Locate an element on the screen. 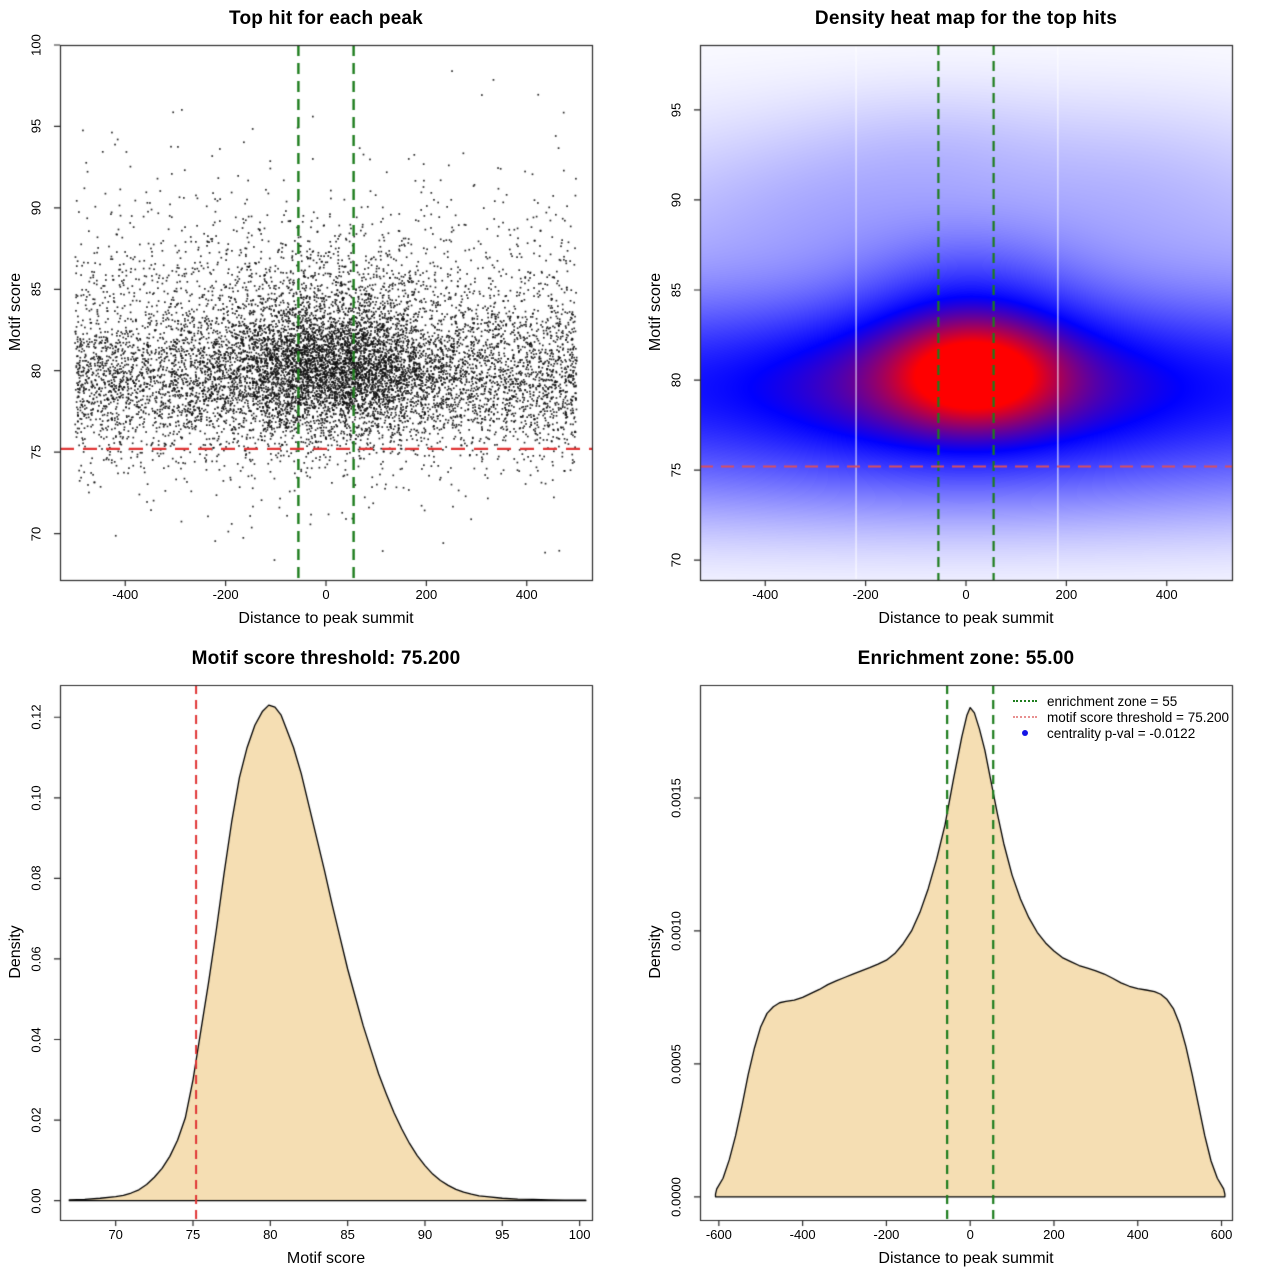 This screenshot has width=1280, height=1280. x-tick-label: -600 is located at coordinates (718, 1234).